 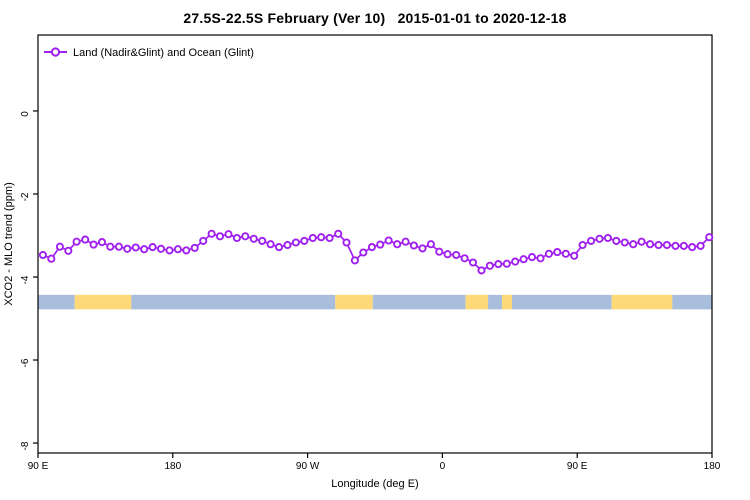 What do you see at coordinates (25, 114) in the screenshot?
I see `y-tick-label: 0` at bounding box center [25, 114].